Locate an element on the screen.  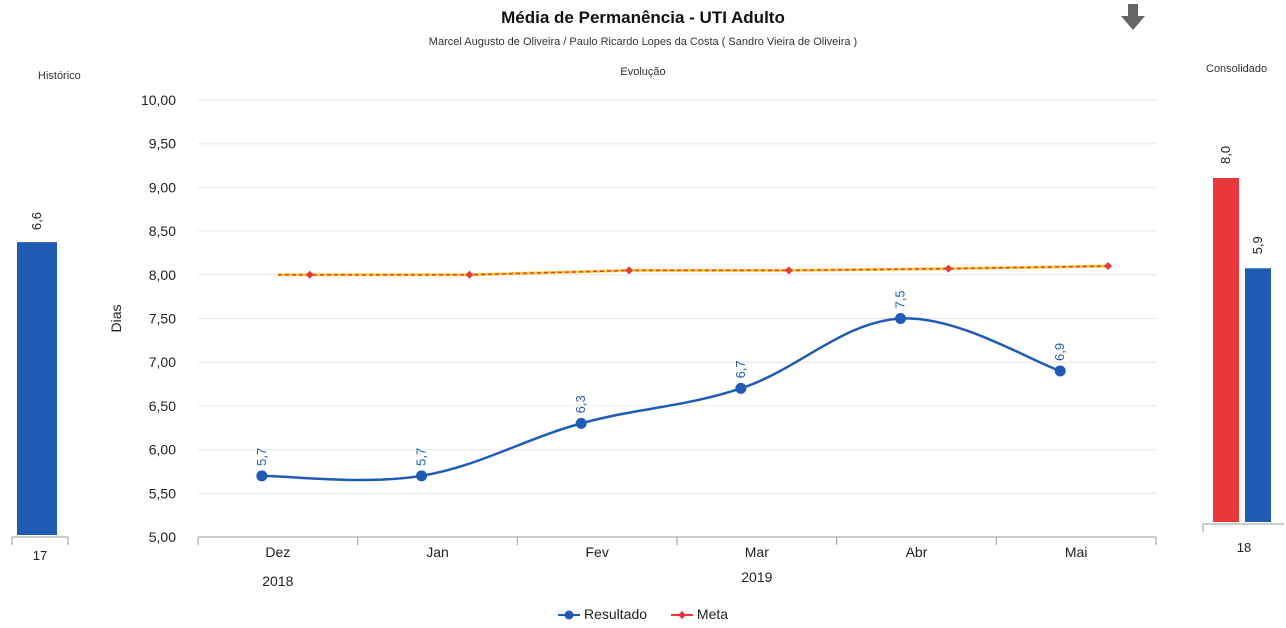
legend-item-resultado: Resultado is located at coordinates (602, 614).